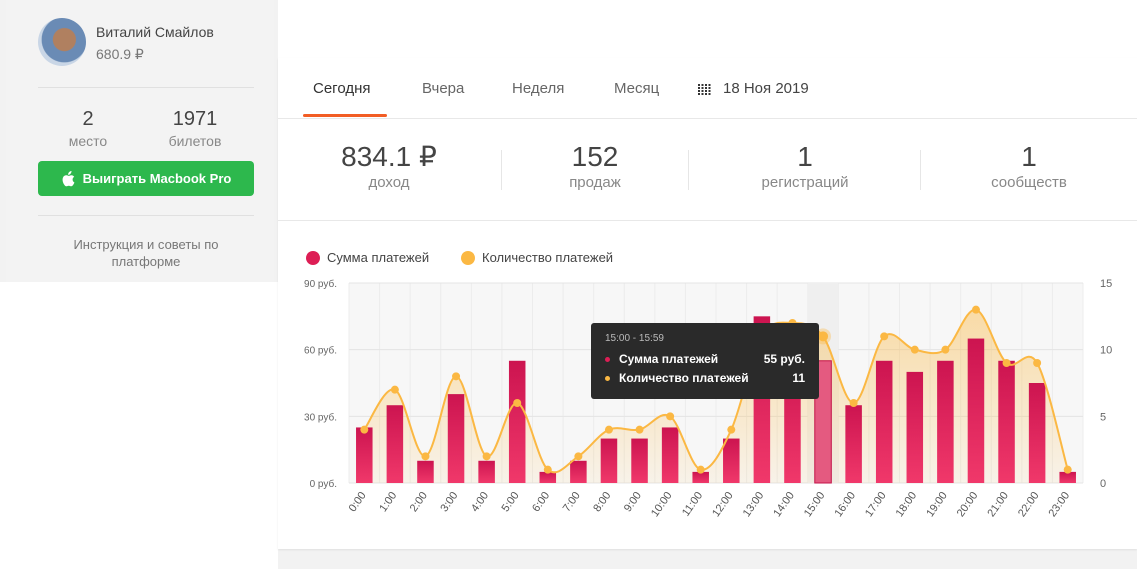 The image size is (1137, 569). What do you see at coordinates (195, 119) in the screenshot?
I see `tickets-value: 1971` at bounding box center [195, 119].